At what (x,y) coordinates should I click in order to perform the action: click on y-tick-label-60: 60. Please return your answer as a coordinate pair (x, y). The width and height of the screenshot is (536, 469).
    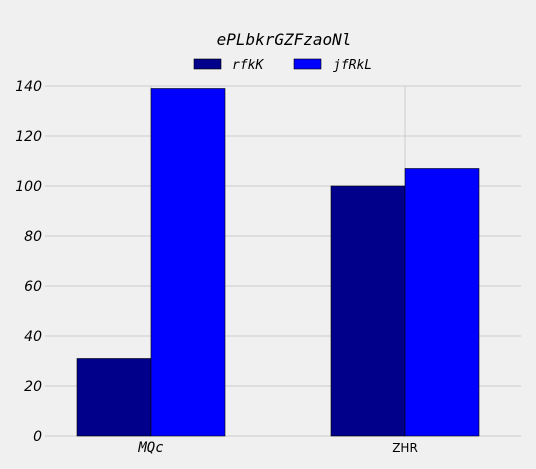
    Looking at the image, I should click on (33, 287).